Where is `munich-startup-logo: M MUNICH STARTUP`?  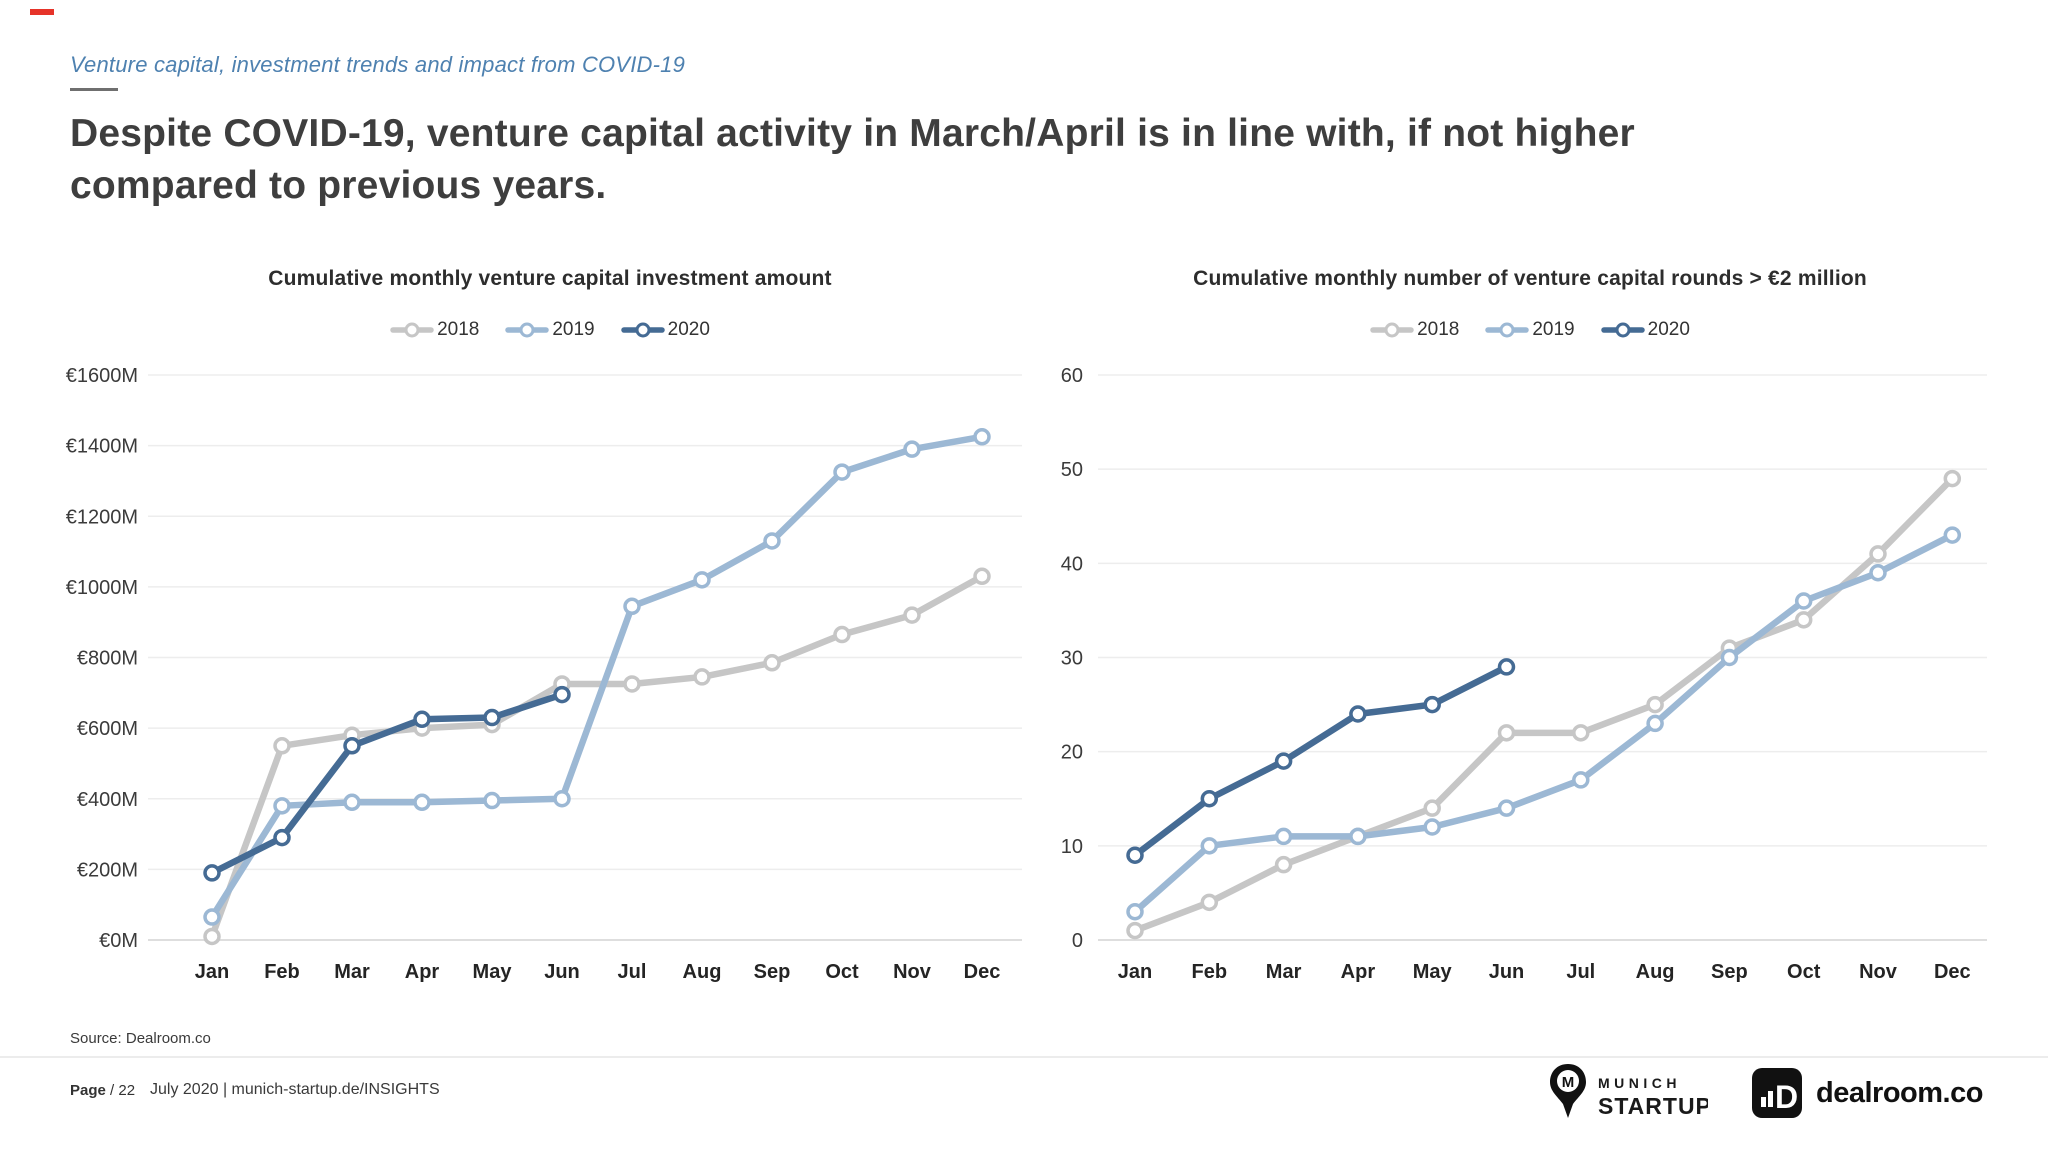 munich-startup-logo: M MUNICH STARTUP is located at coordinates (1629, 1095).